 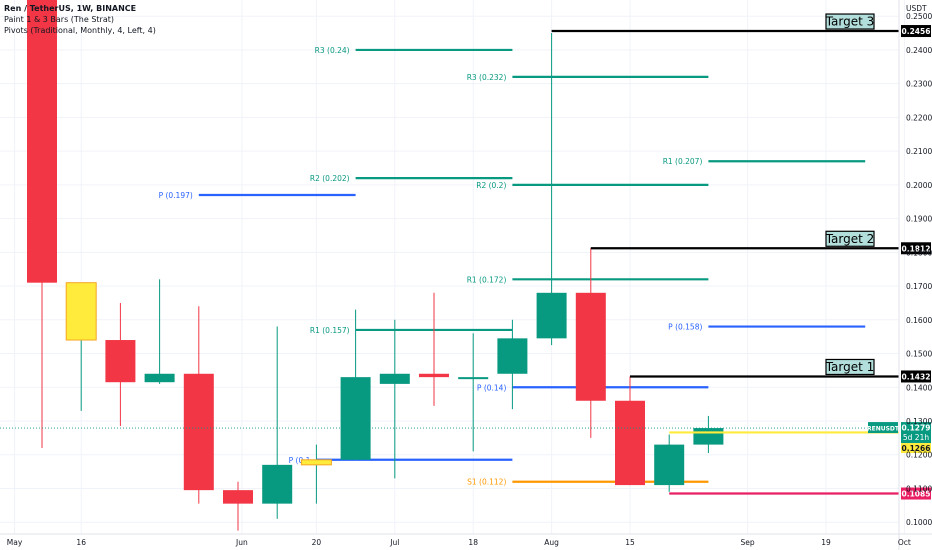 I want to click on price-tick-label: 0.1600, so click(x=919, y=320).